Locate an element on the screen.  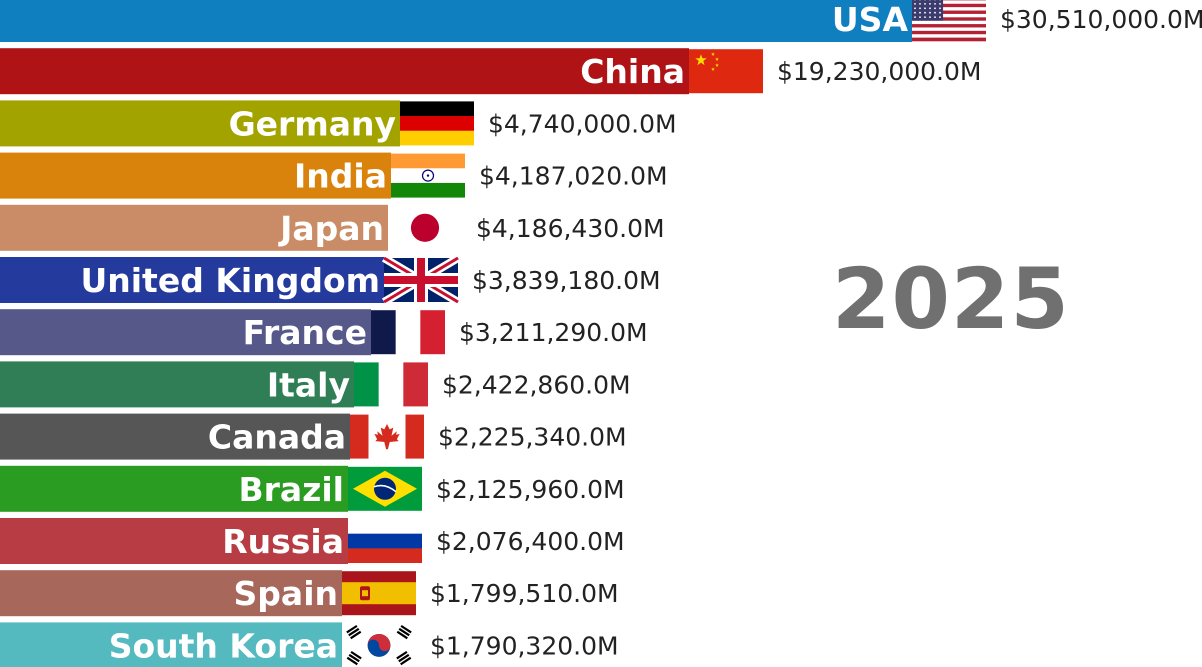
bar-row: Japan $4,186,430.0M is located at coordinates (332, 227).